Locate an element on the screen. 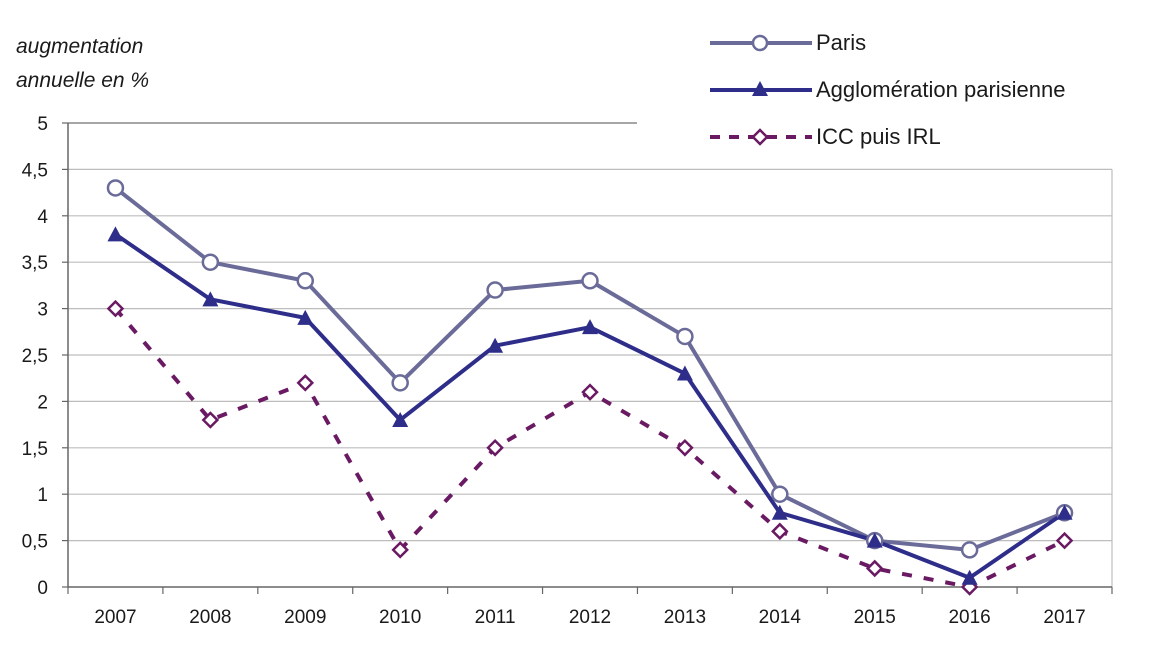 This screenshot has height=647, width=1150. y-tick-label: 2,5 is located at coordinates (35, 356).